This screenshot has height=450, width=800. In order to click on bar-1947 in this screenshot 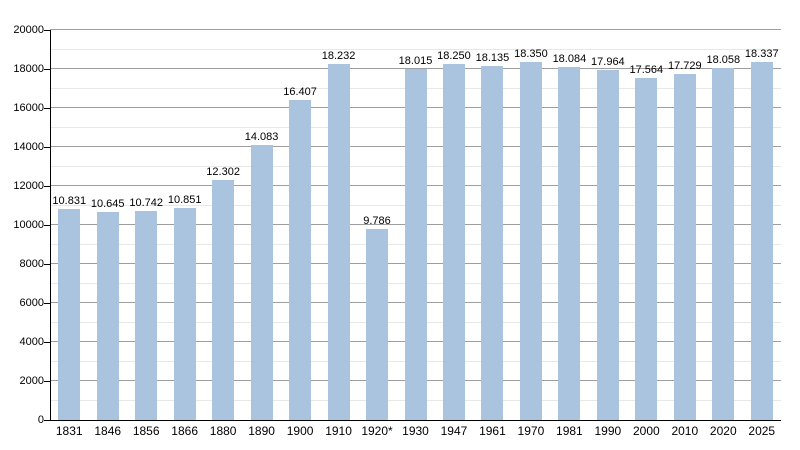, I will do `click(453, 242)`.